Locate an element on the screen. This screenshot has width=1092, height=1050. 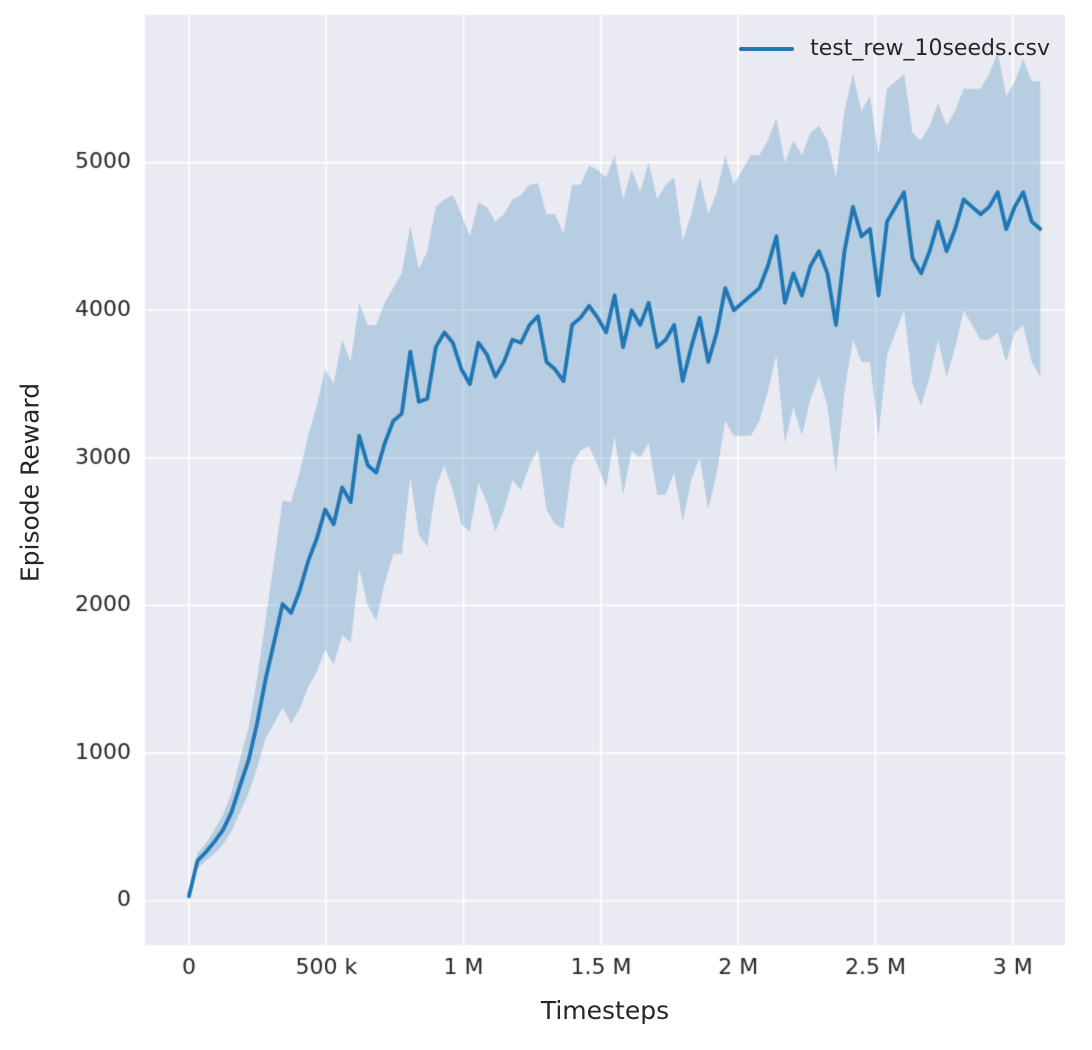
legend: test_rew_10seeds.csv is located at coordinates (894, 48).